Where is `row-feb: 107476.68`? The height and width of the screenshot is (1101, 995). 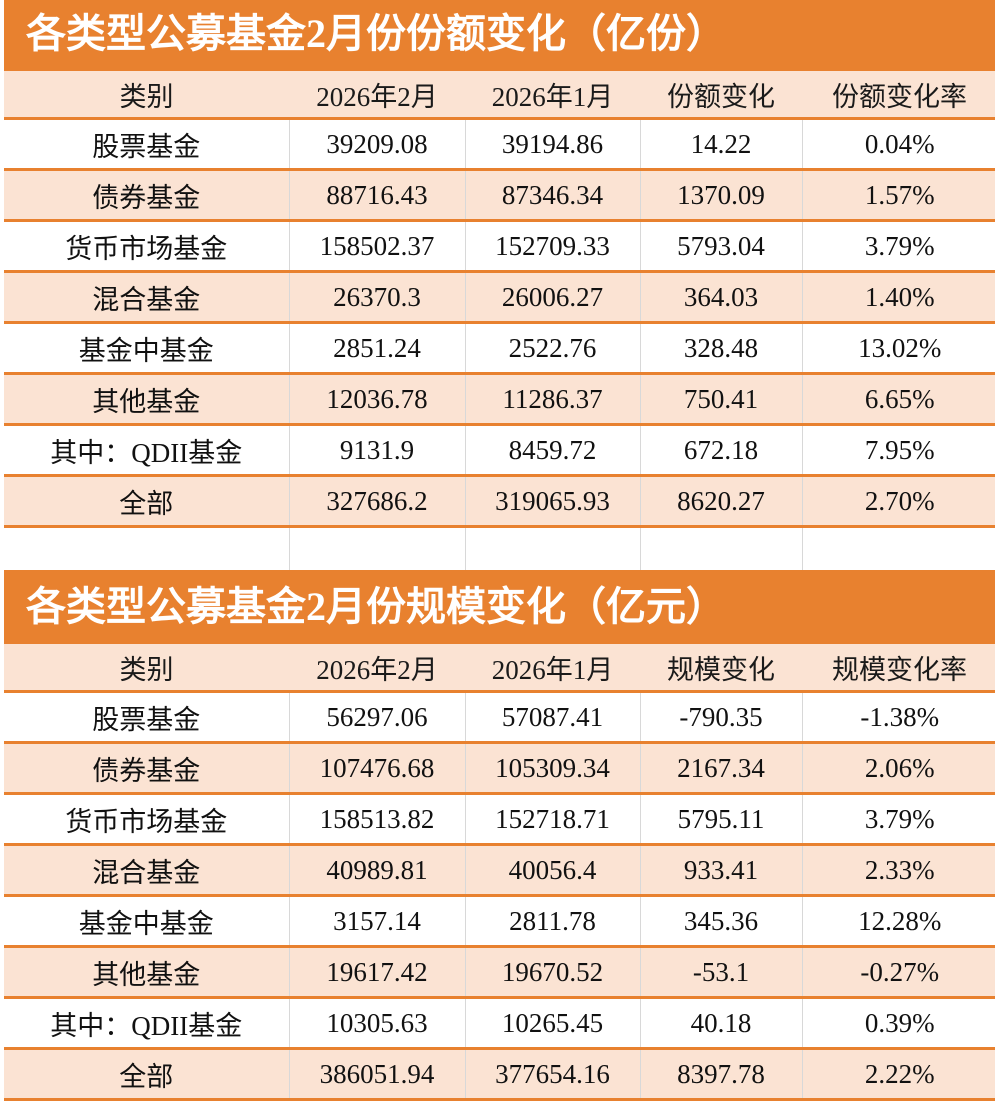
row-feb: 107476.68 is located at coordinates (377, 768).